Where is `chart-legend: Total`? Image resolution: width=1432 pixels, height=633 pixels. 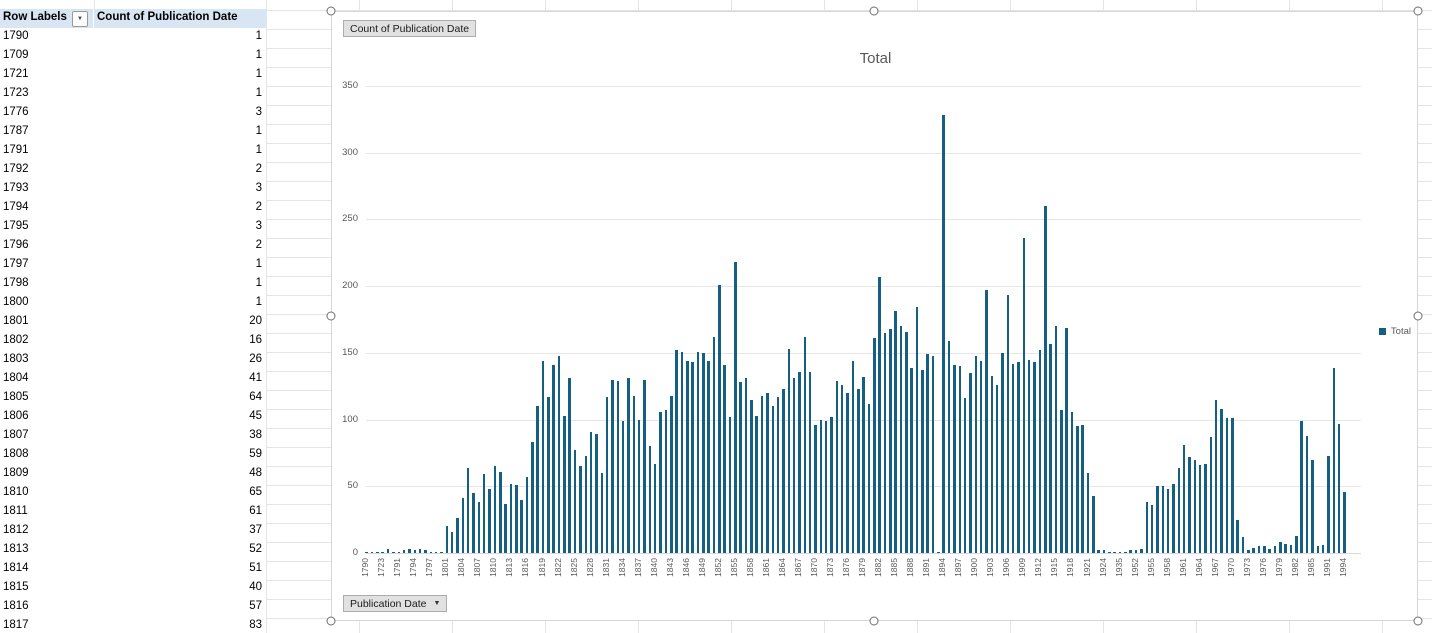 chart-legend: Total is located at coordinates (1394, 331).